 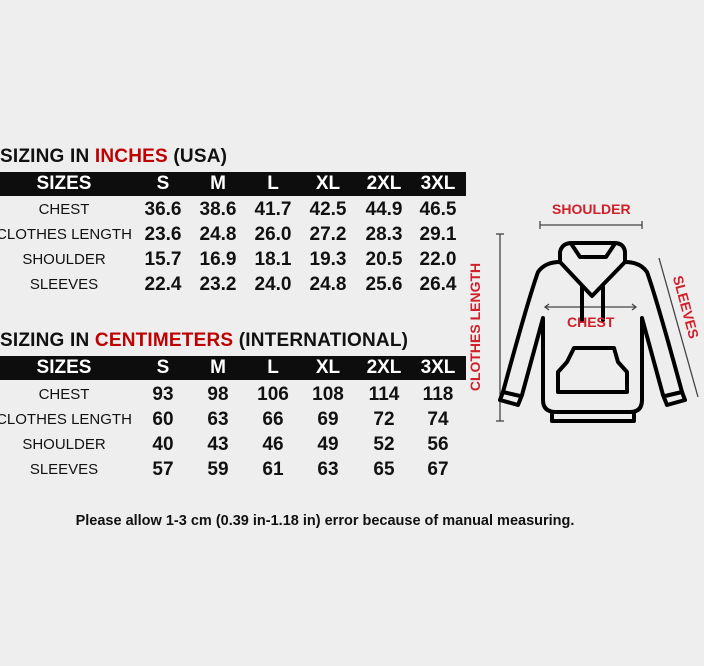 What do you see at coordinates (218, 284) in the screenshot?
I see `row-value: 23.2` at bounding box center [218, 284].